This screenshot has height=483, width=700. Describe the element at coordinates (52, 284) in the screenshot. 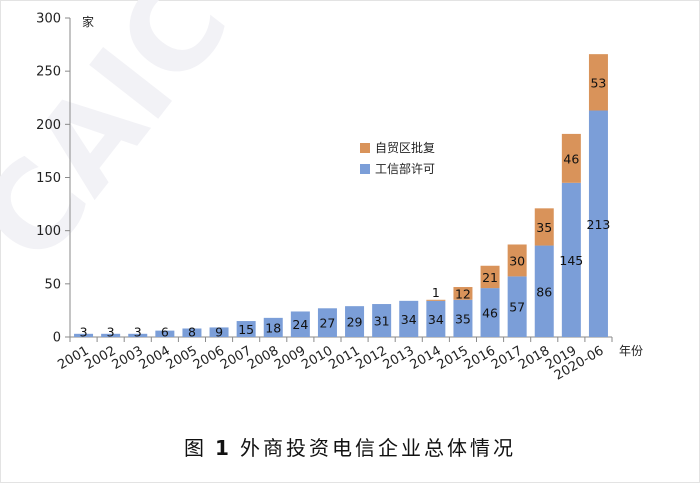

I see `y-tick-label: 50` at that location.